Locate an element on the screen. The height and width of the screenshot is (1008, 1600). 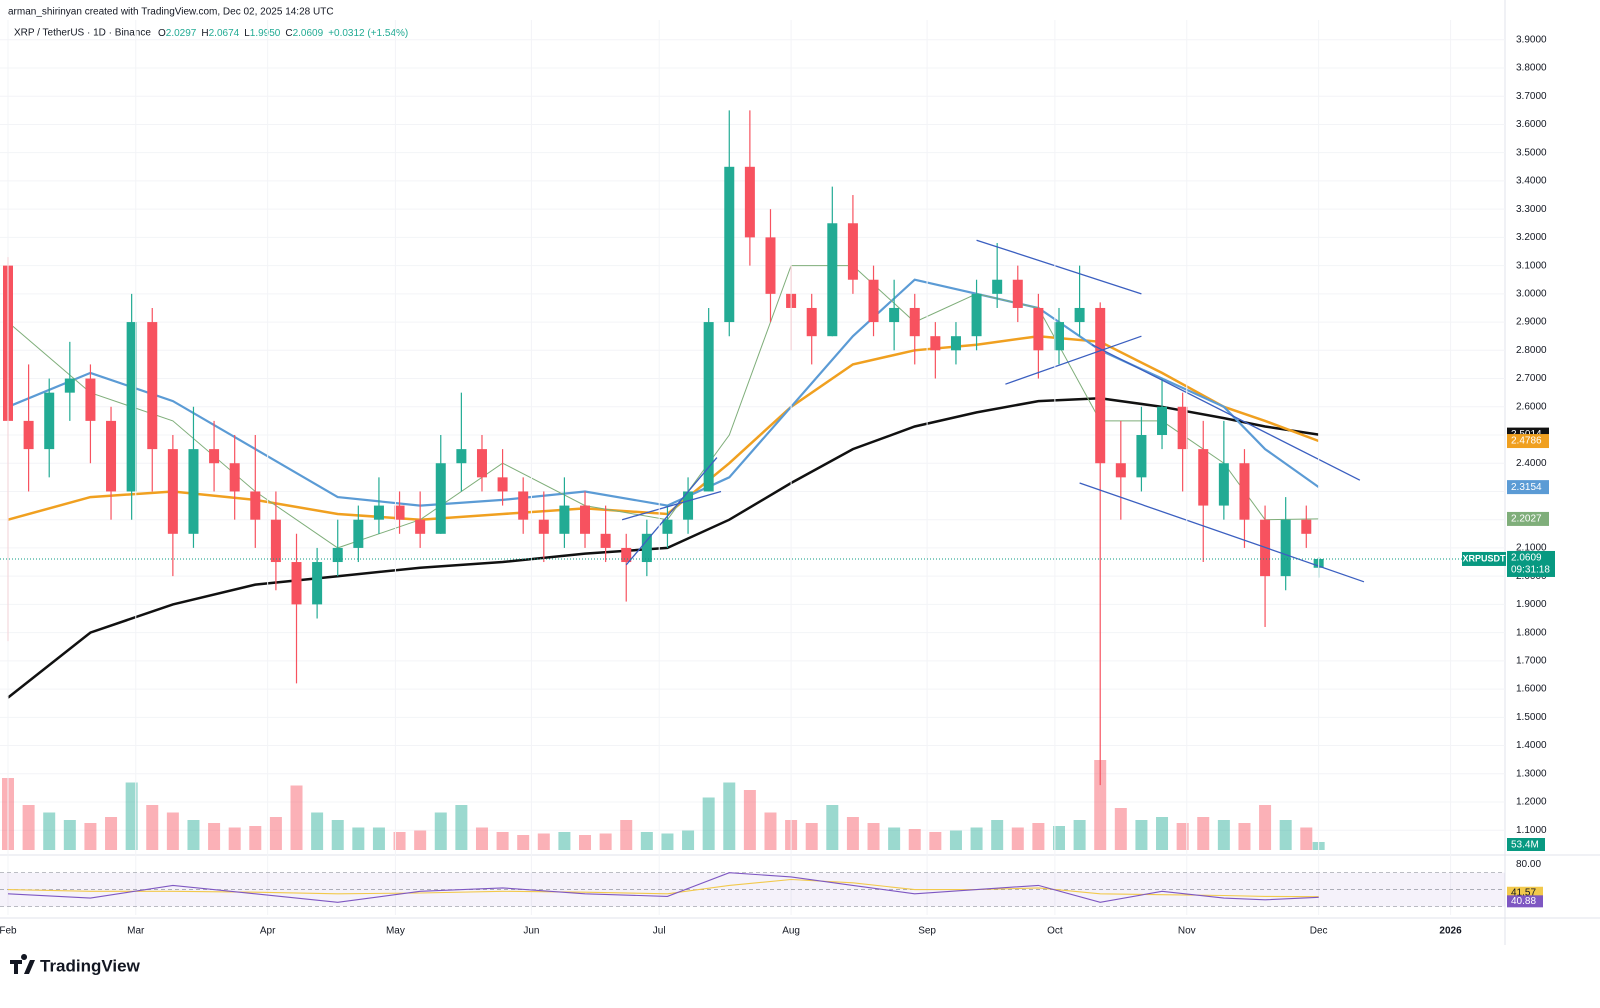
x-tick-label: Dec is located at coordinates (1319, 931).